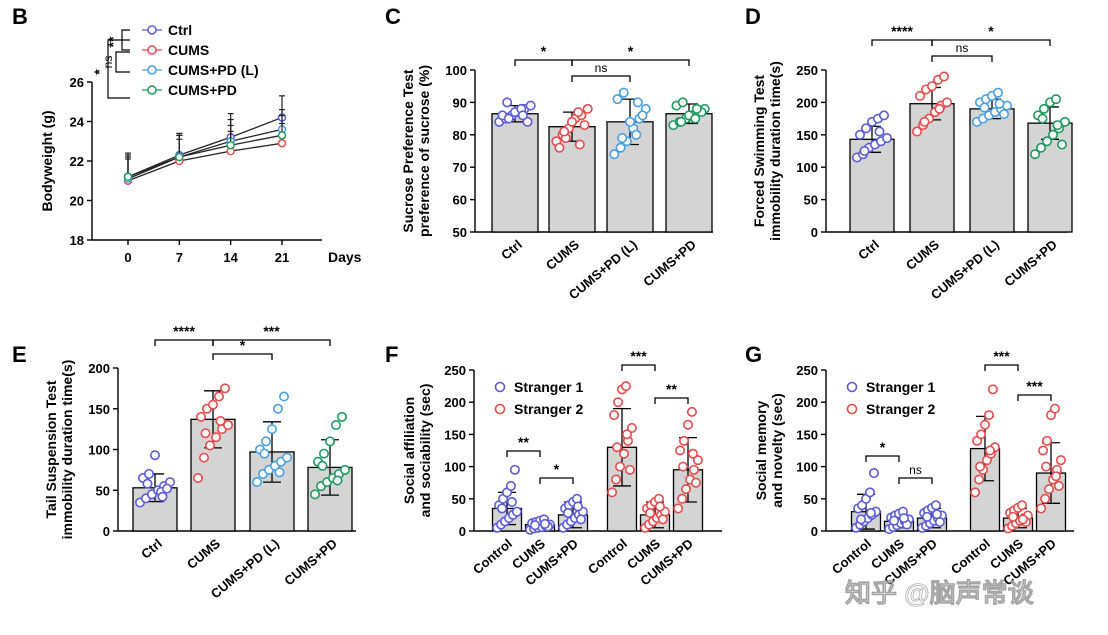 Image resolution: width=1108 pixels, height=635 pixels. Describe the element at coordinates (462, 531) in the screenshot. I see `f-y-tick-label: 0` at that location.